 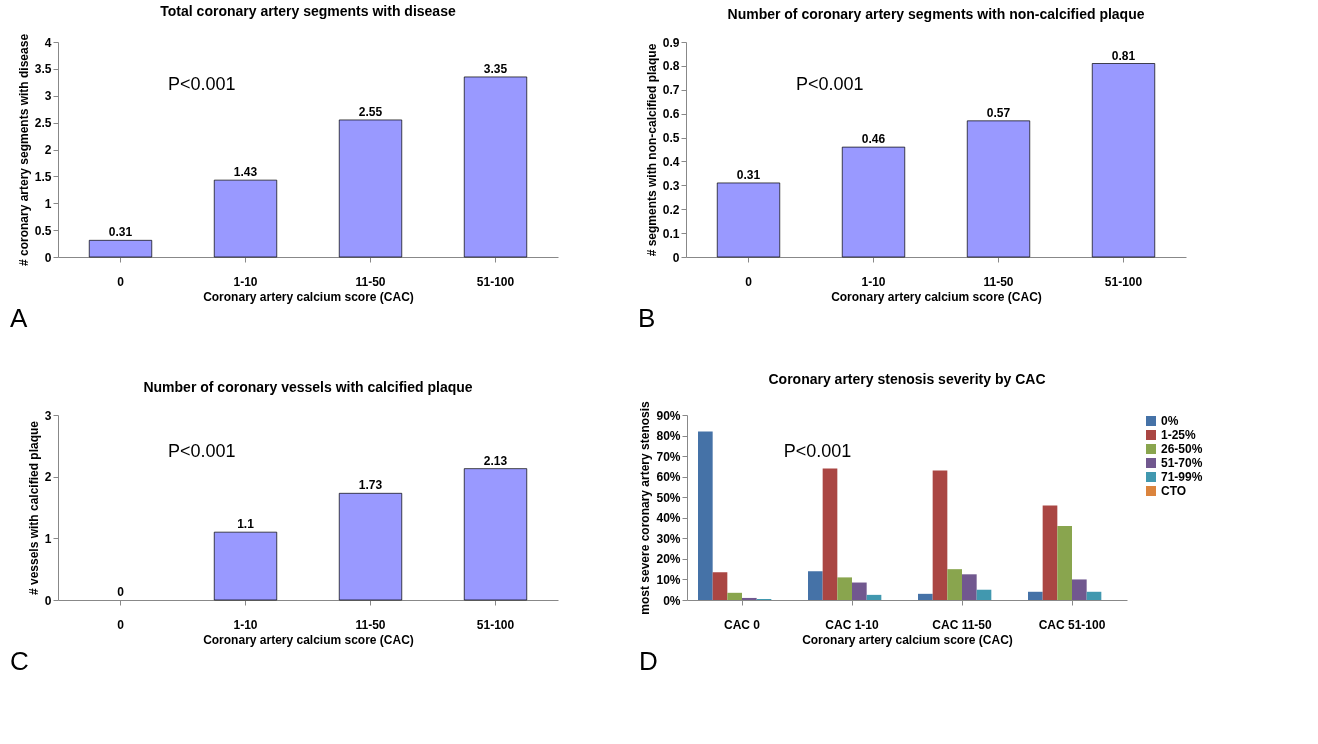 What do you see at coordinates (998, 112) in the screenshot?
I see `data-label: 0.57` at bounding box center [998, 112].